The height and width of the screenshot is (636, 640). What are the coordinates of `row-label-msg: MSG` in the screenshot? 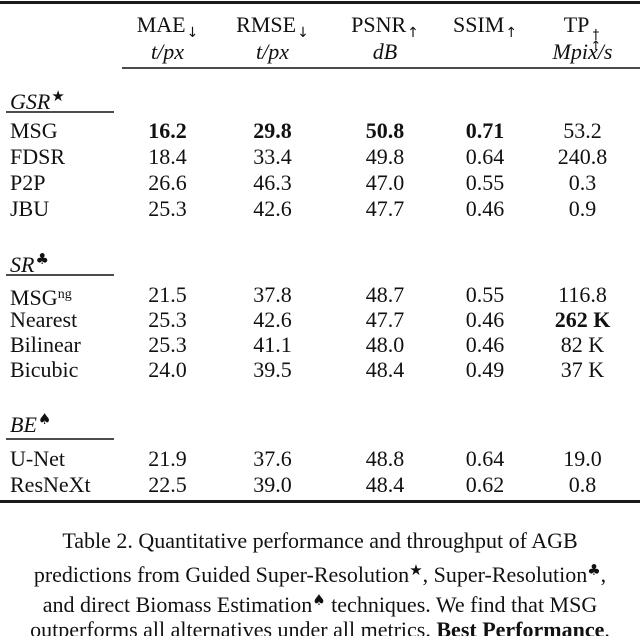 It's located at (34, 130).